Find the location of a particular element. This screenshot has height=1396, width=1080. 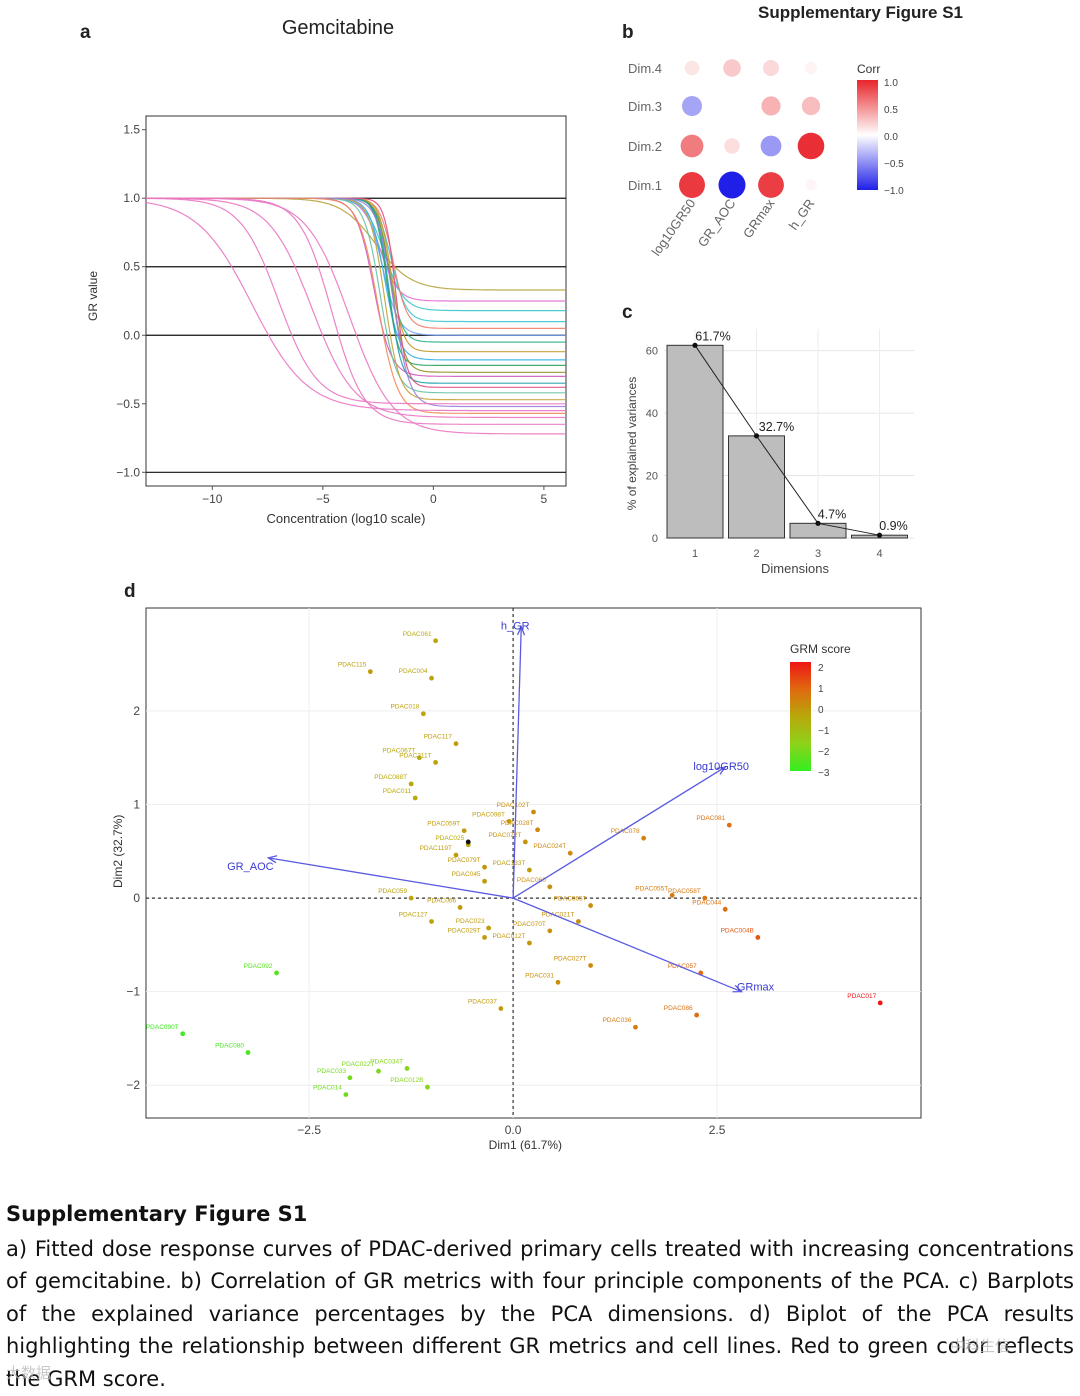

corr-dot-Dim.1-GRmax is located at coordinates (771, 185).